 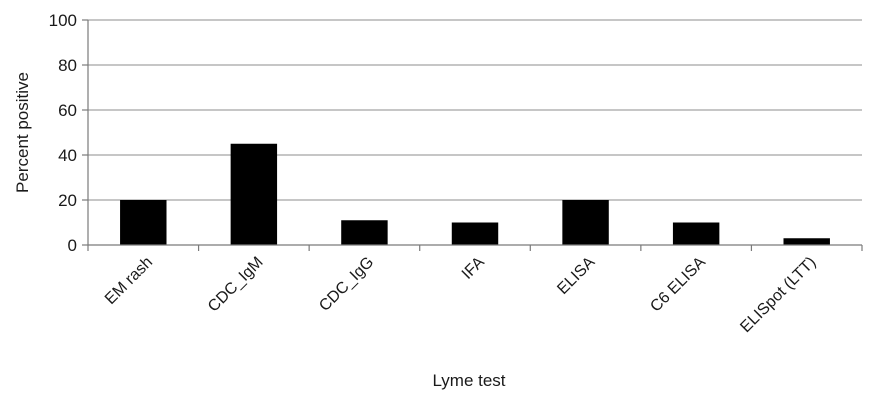 What do you see at coordinates (68, 133) in the screenshot?
I see `y-tick-labels: 0 20 40 60 80 100` at bounding box center [68, 133].